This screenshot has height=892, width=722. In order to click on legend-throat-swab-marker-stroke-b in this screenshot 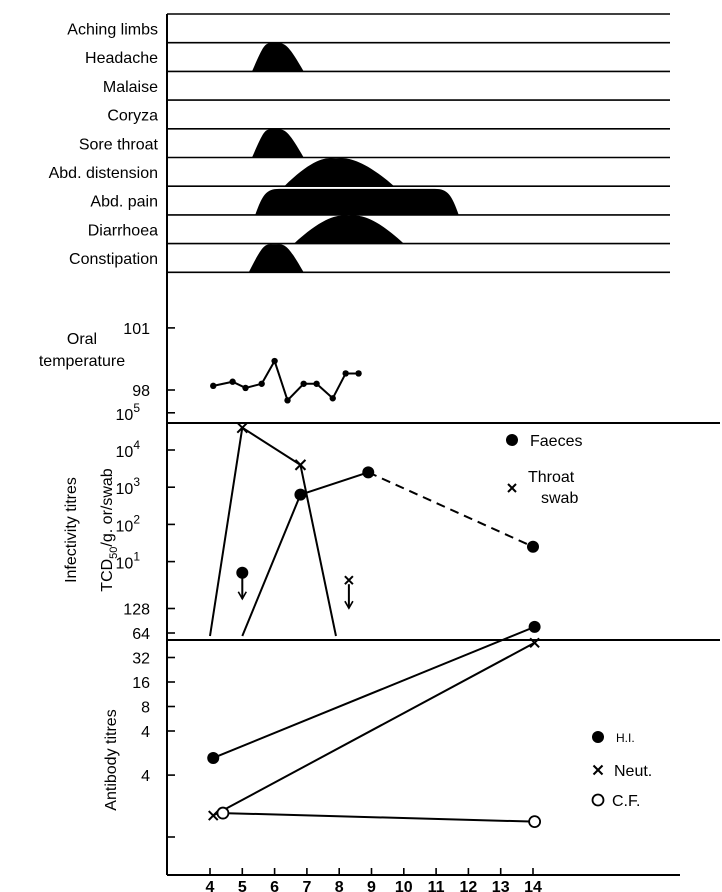, I will do `click(512, 488)`.